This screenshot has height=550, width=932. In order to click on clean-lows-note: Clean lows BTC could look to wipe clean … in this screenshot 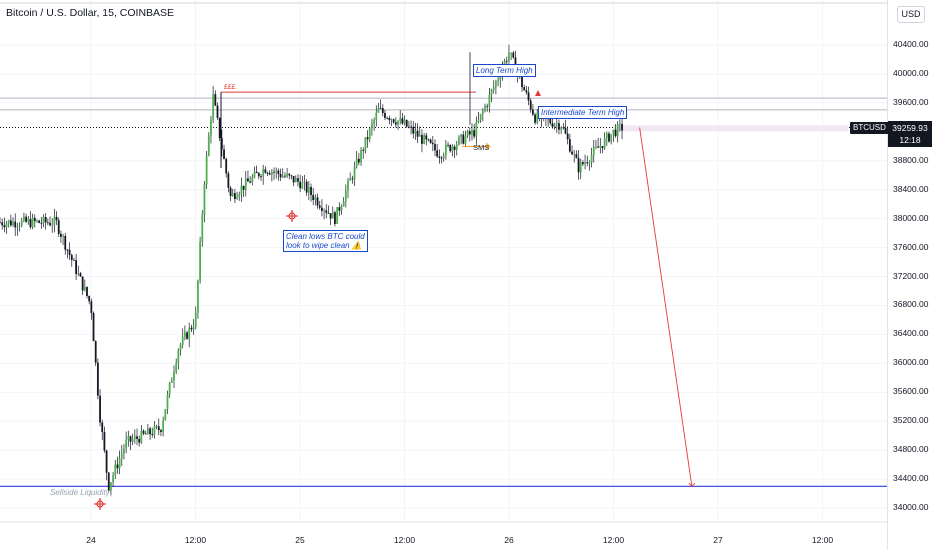, I will do `click(325, 241)`.